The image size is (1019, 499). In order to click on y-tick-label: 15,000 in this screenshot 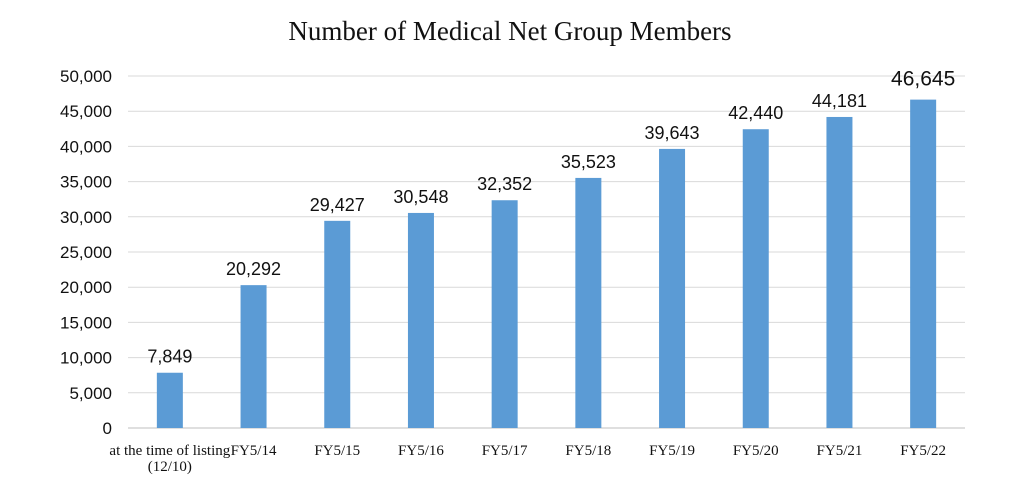, I will do `click(86, 322)`.